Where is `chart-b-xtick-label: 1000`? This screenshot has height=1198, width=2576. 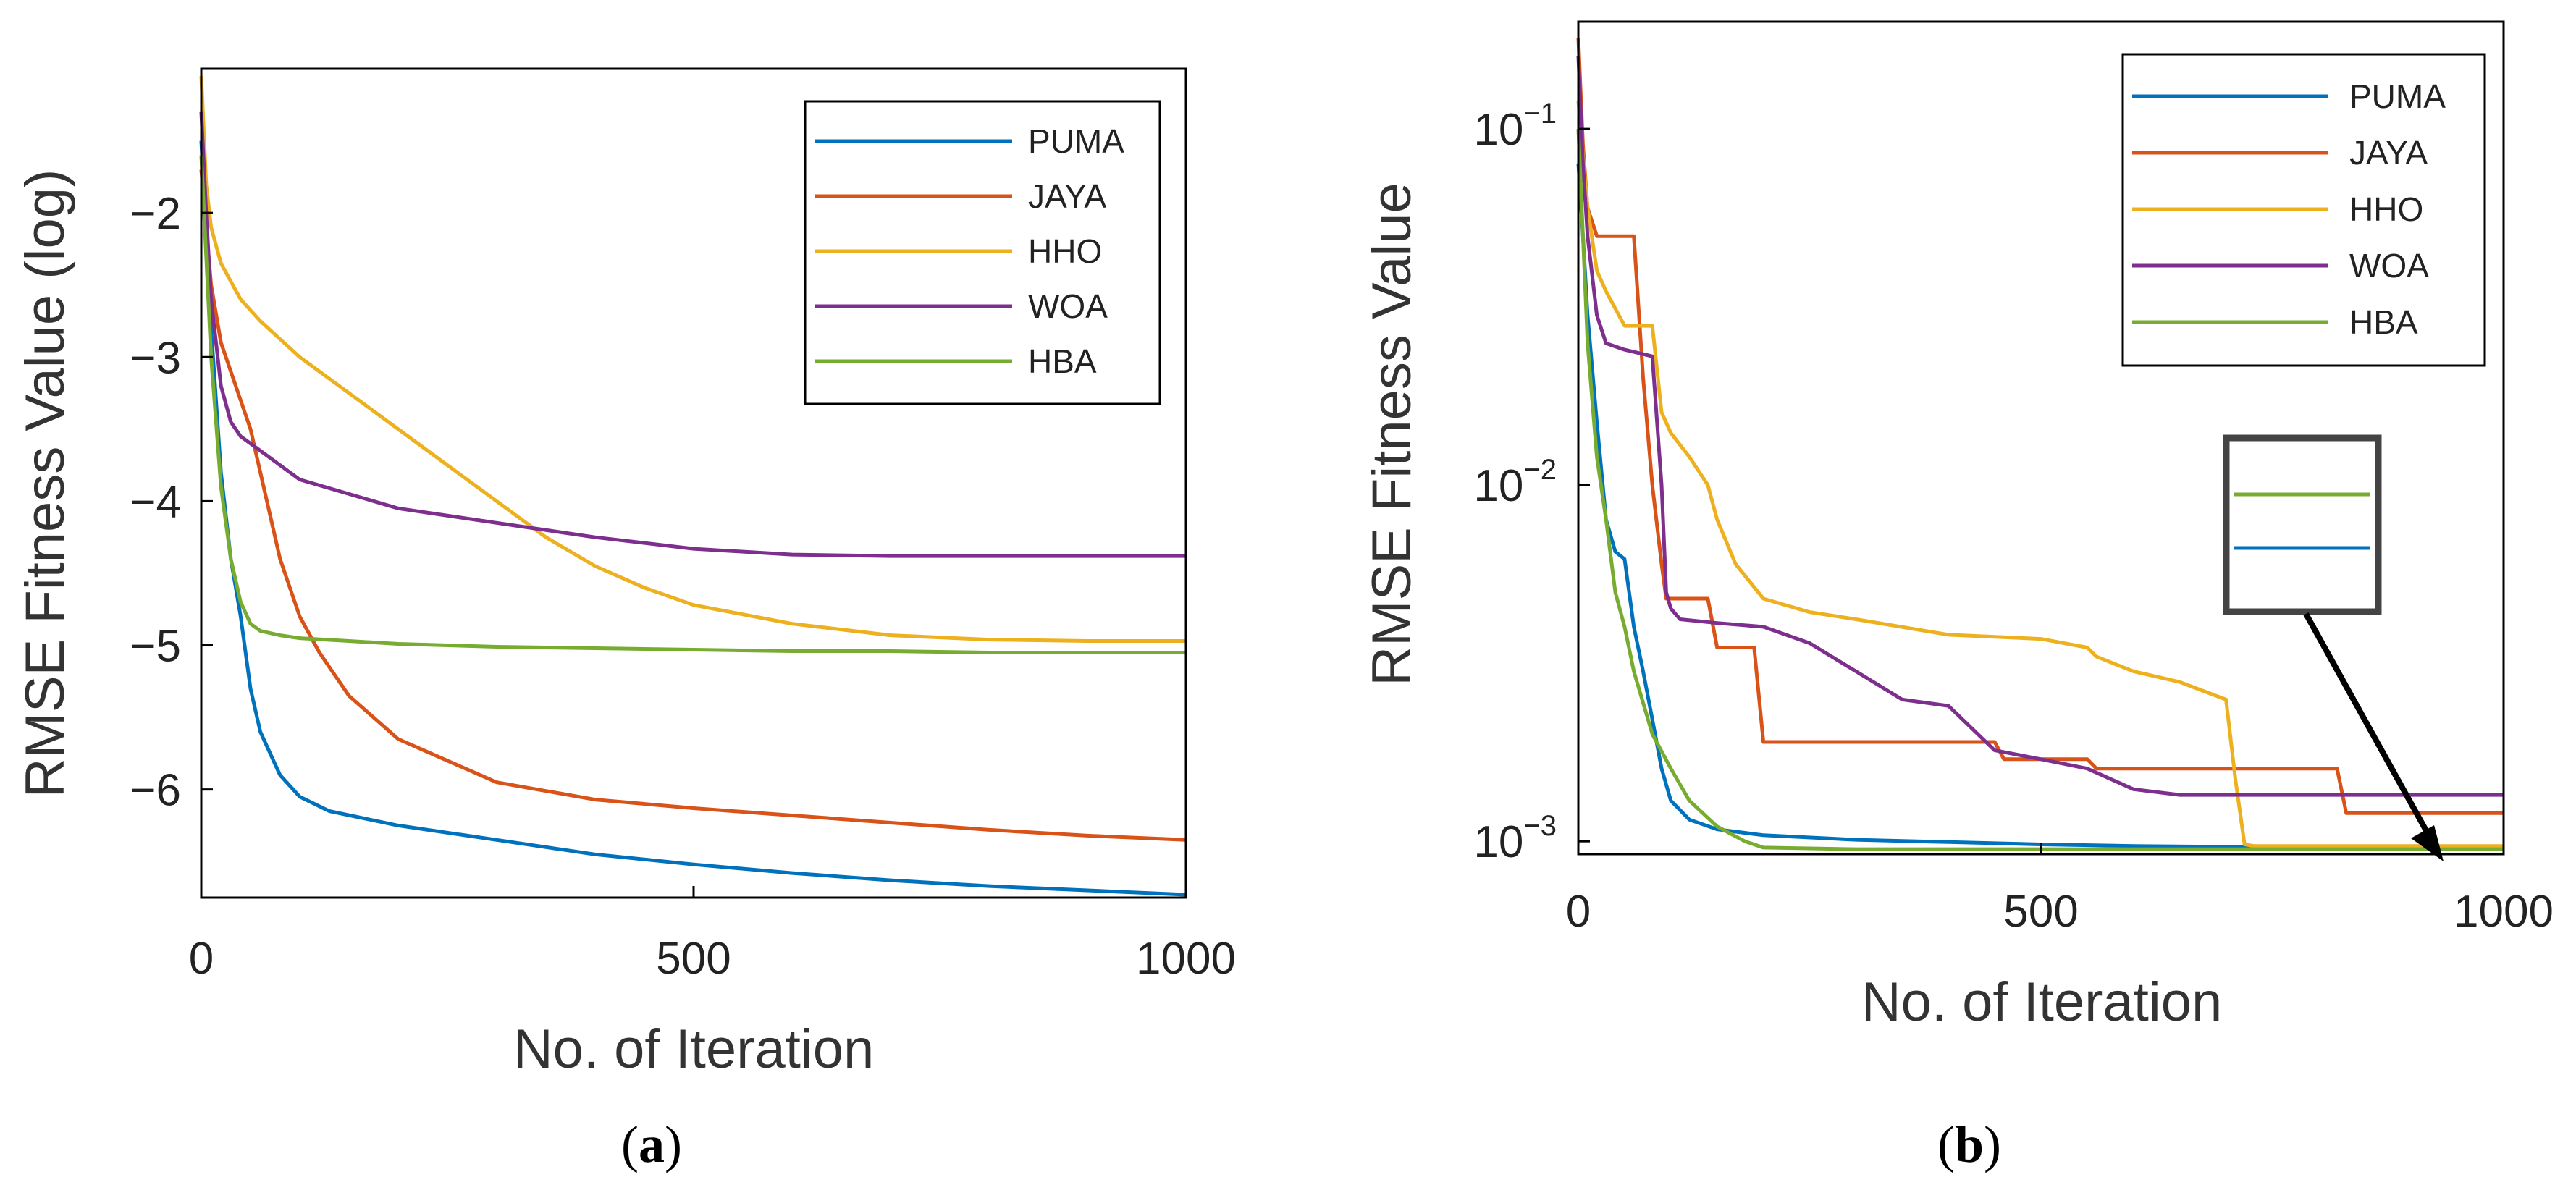
chart-b-xtick-label: 1000 is located at coordinates (2504, 912).